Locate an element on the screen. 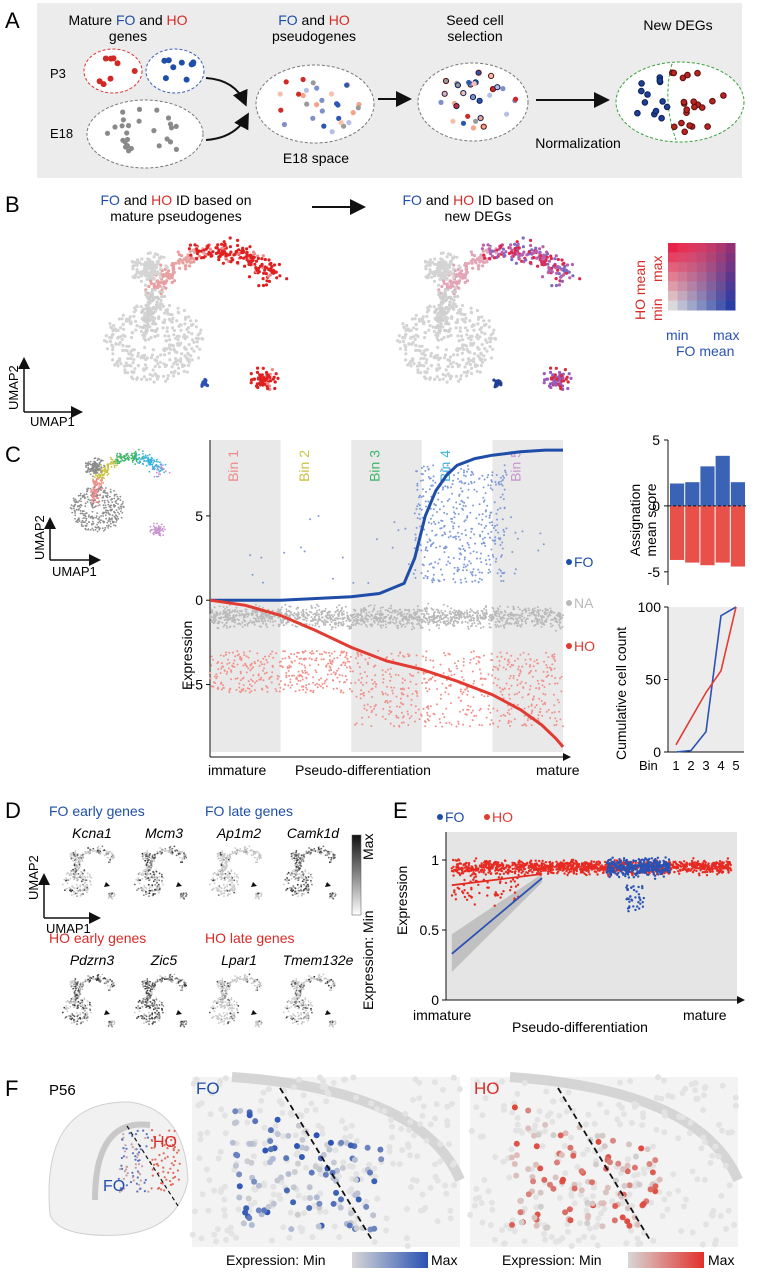  arrow-e18-to-space is located at coordinates (227, 126).